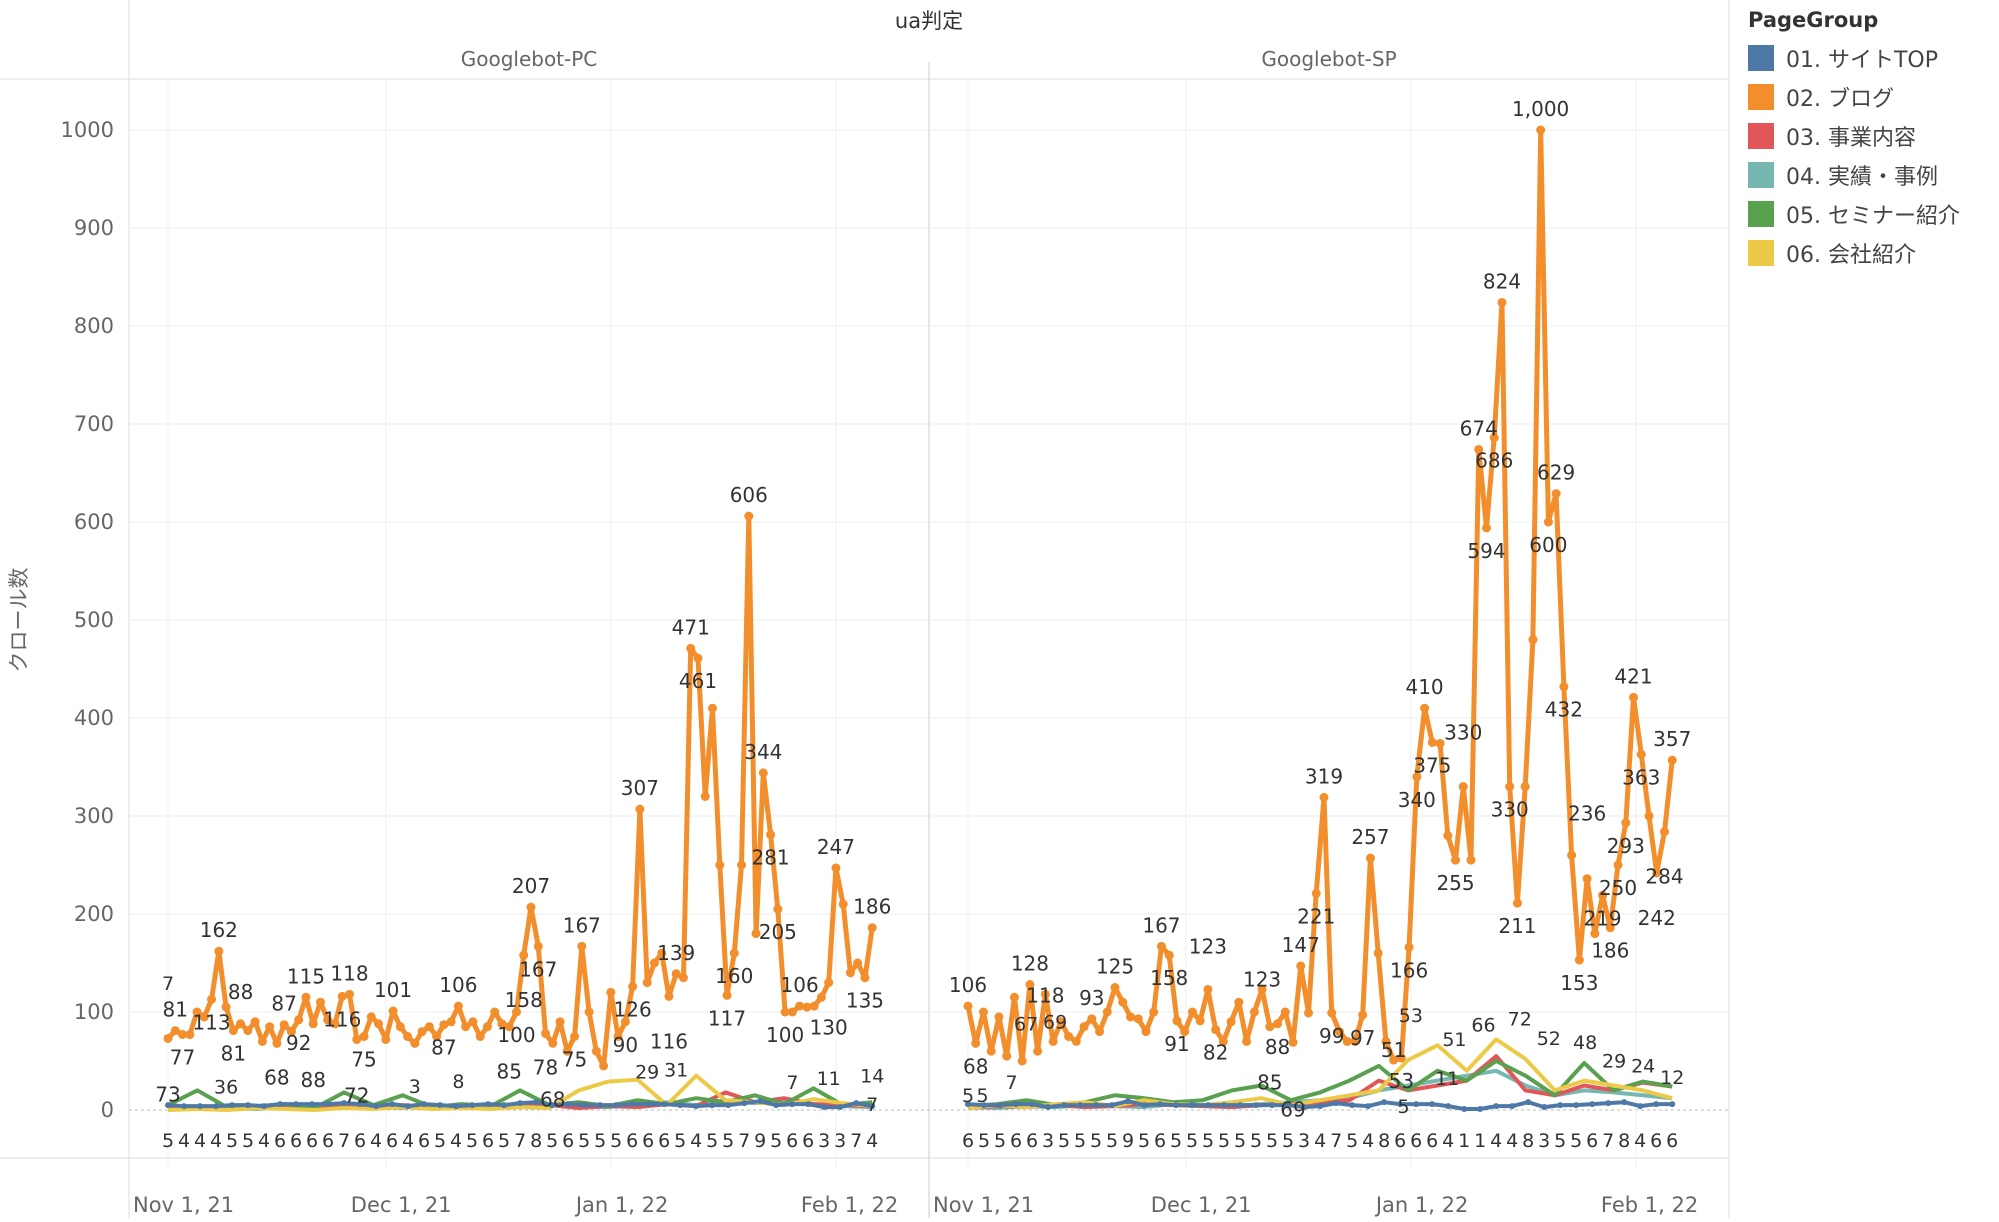 This screenshot has height=1222, width=1999. What do you see at coordinates (647, 1073) in the screenshot?
I see `data-label-company: 29` at bounding box center [647, 1073].